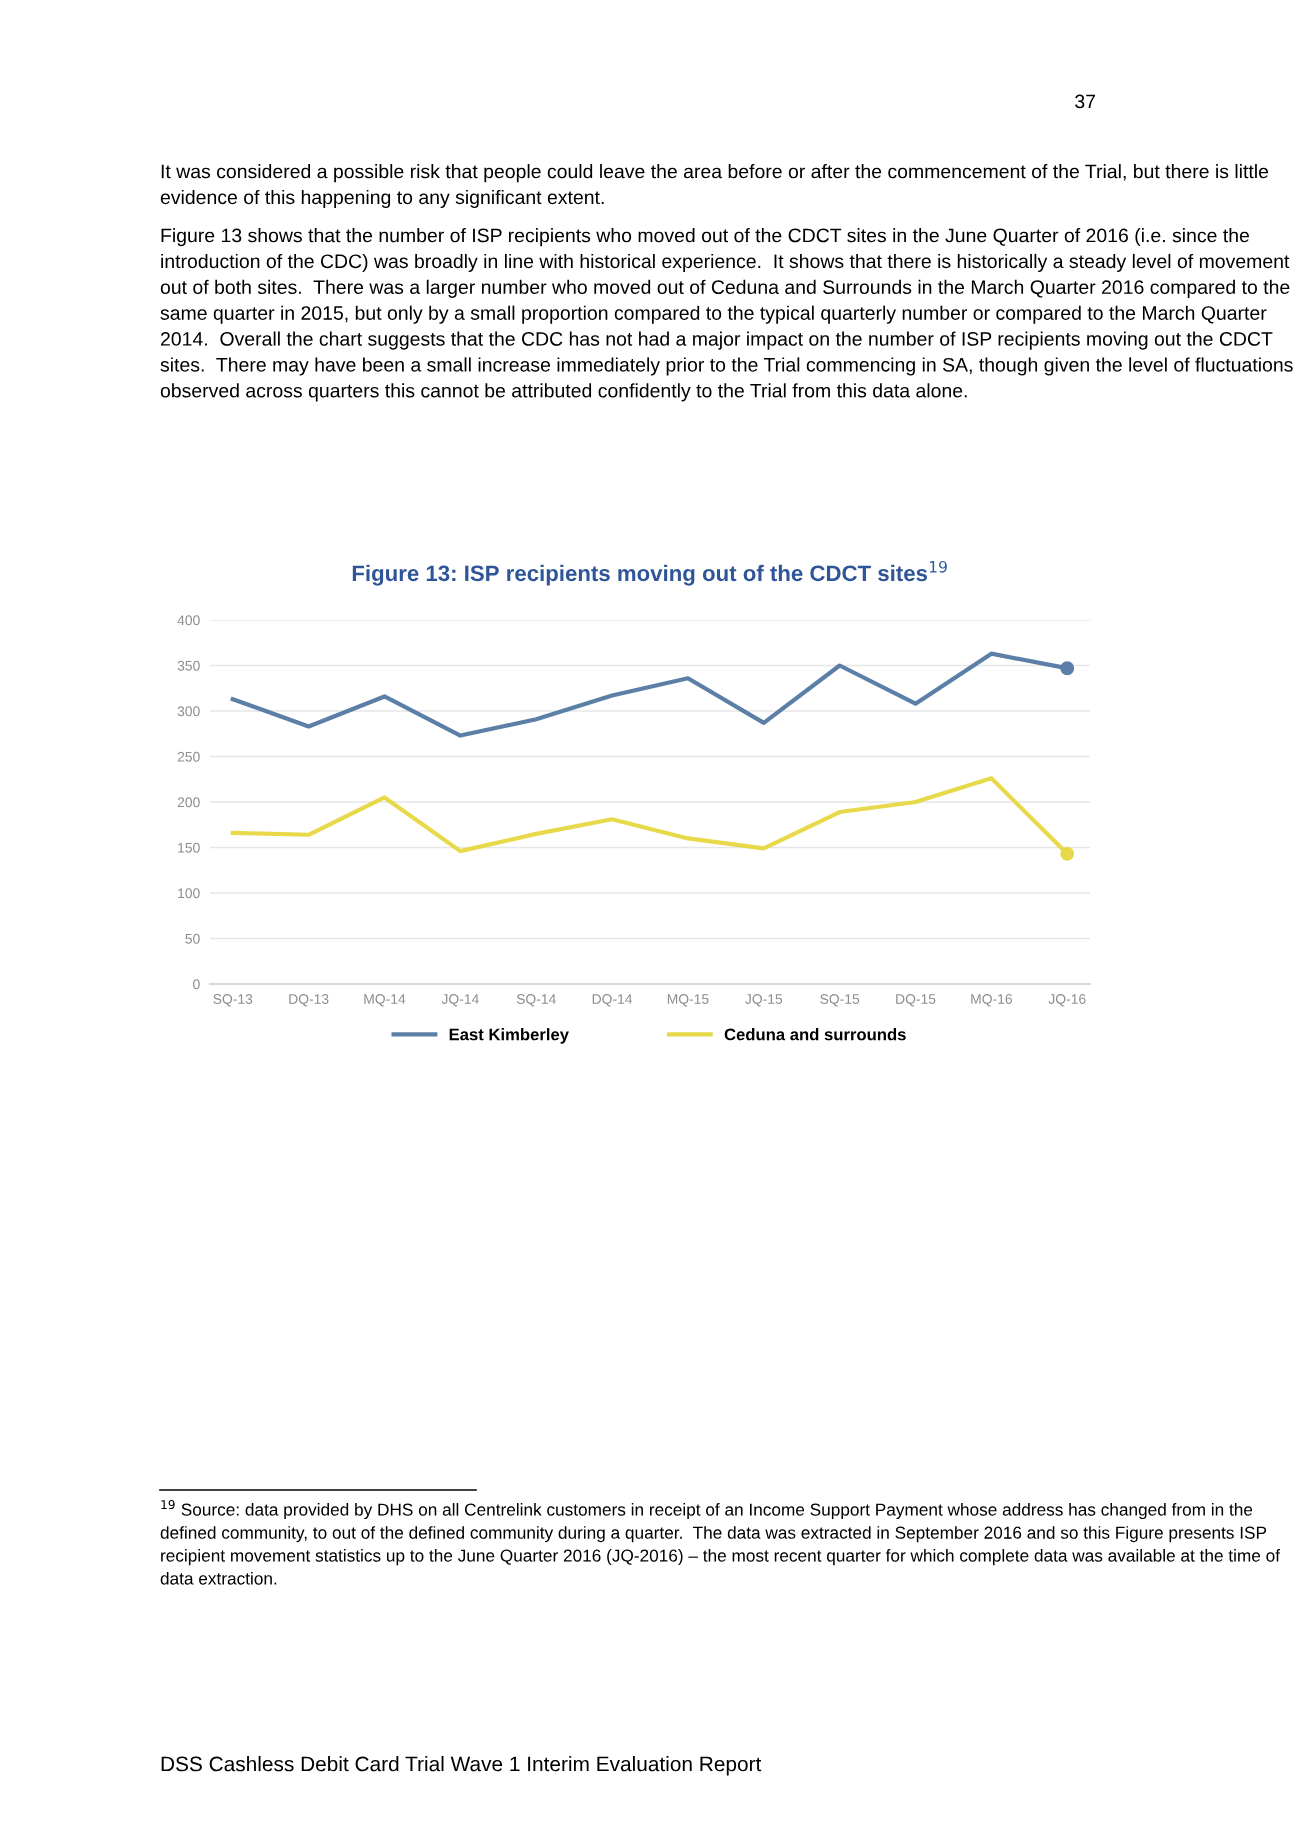  I want to click on caption: Figure 13 shows that the number of ISP recipients who moved out of the CDCT sites in the June Quarter of 2016 (i.e. since the introduction of the CDC) was broadly in line with historical experience. It shows that there is historically a steady level of movement out of both sites. There was a larger number who moved out of Ceduna and Surrounds in the March Quarter 2016 compared to the same quarter in 2015, but only by a small proportion compared to the typical quarterly number or compared to the March Quarter 2014. Overall the chart suggests that the CDC has not had a major impact on the number of ISP recipients moving out the CDCT sites. There may have been a small increase immediately prior to the Trial commencing in SA, though given the level of fluctuations observed across quarters this cannot be attributed confidently to the Trial from this data alone., so click(726, 315).